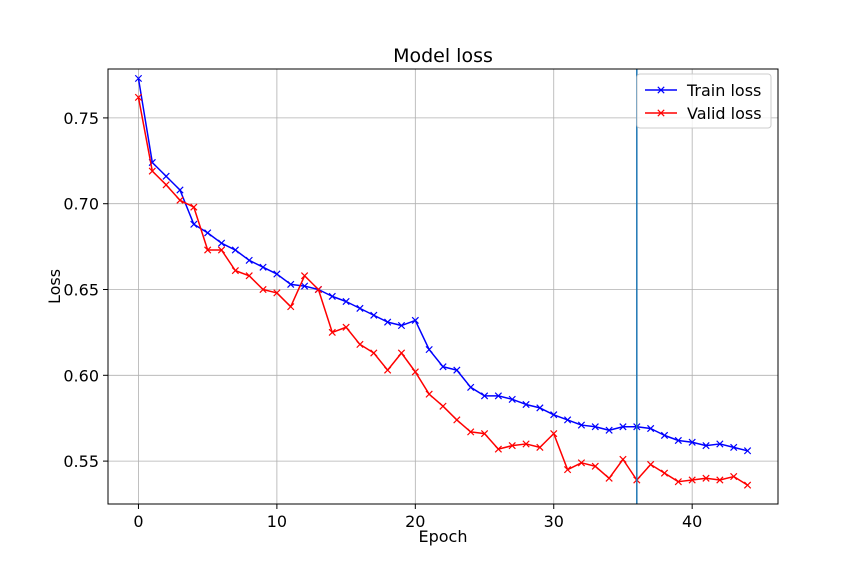 Image resolution: width=864 pixels, height=580 pixels. I want to click on legend-label: Valid loss, so click(724, 113).